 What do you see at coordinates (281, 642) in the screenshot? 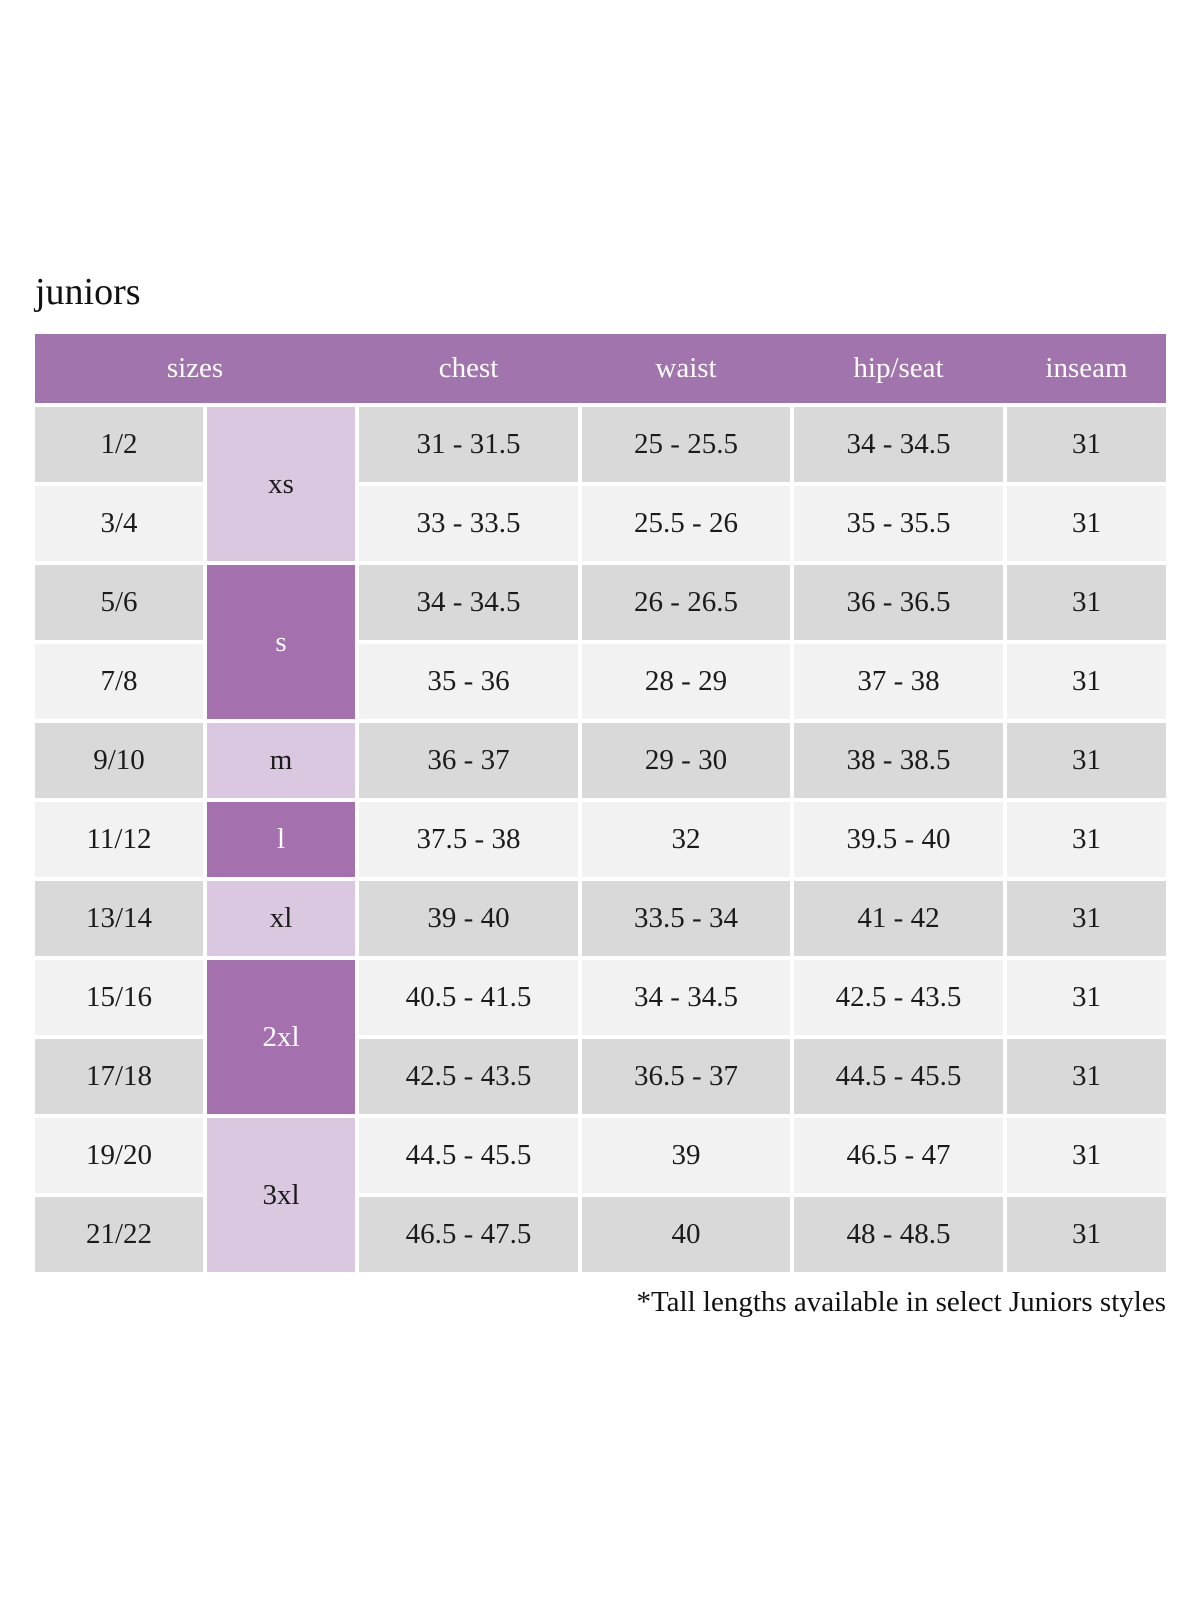
I see `size-group-cell-s: s` at bounding box center [281, 642].